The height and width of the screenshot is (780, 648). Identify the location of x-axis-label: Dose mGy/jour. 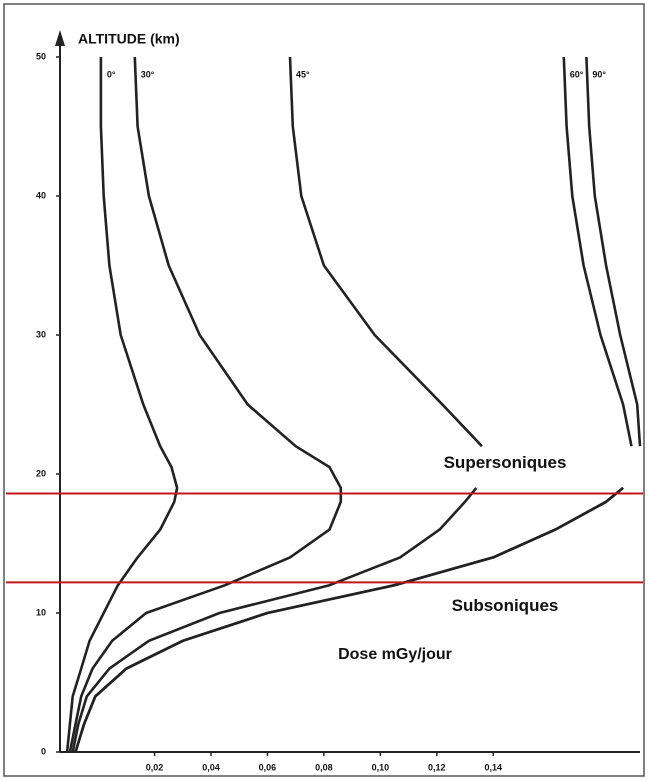
(395, 654).